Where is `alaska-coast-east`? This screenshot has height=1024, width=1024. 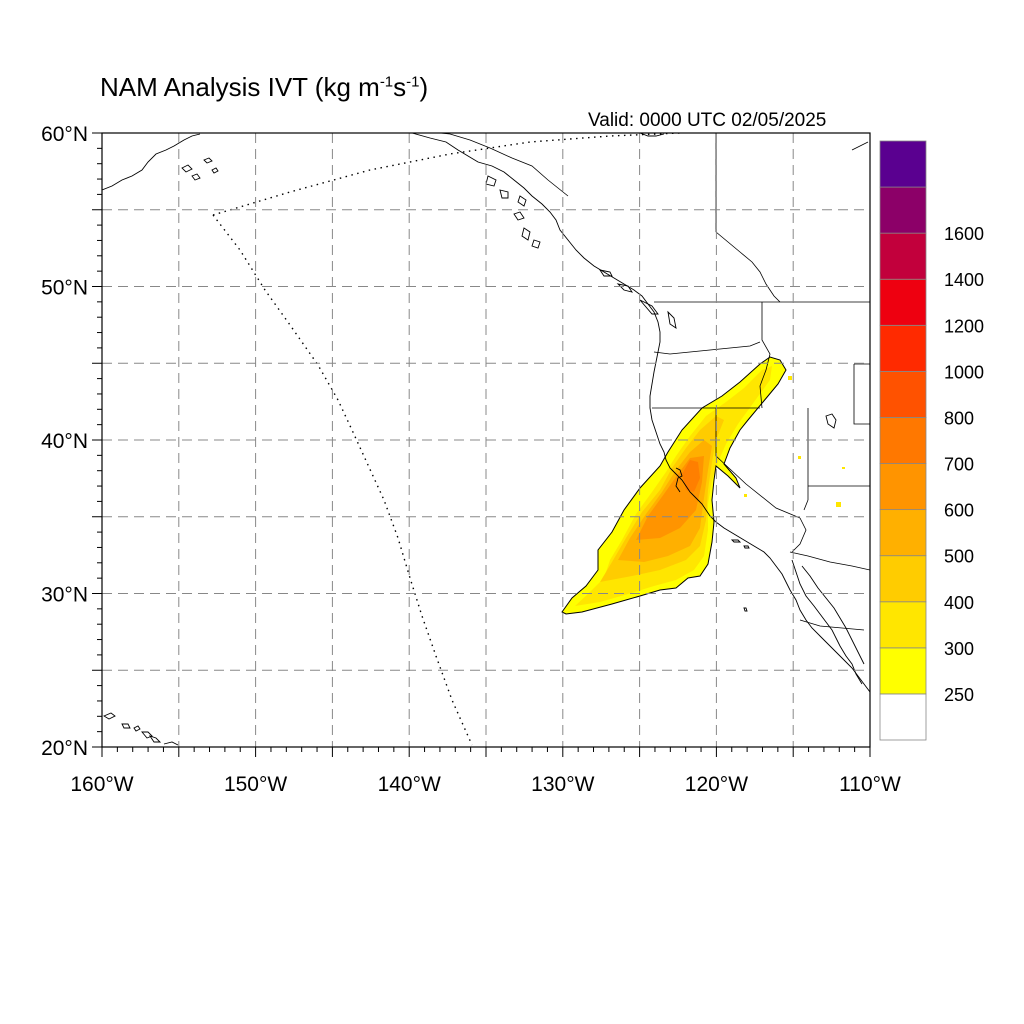 alaska-coast-east is located at coordinates (652, 135).